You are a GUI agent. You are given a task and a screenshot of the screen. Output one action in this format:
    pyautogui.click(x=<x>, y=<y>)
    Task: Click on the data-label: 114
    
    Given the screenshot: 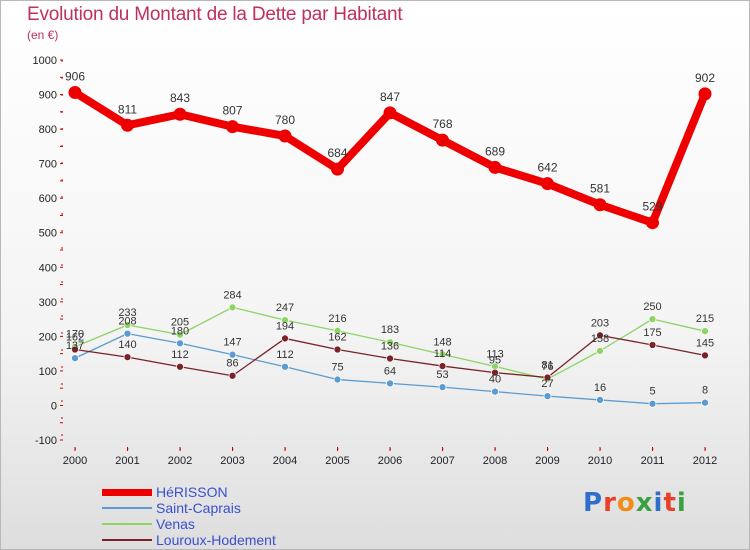 What is the action you would take?
    pyautogui.click(x=443, y=354)
    